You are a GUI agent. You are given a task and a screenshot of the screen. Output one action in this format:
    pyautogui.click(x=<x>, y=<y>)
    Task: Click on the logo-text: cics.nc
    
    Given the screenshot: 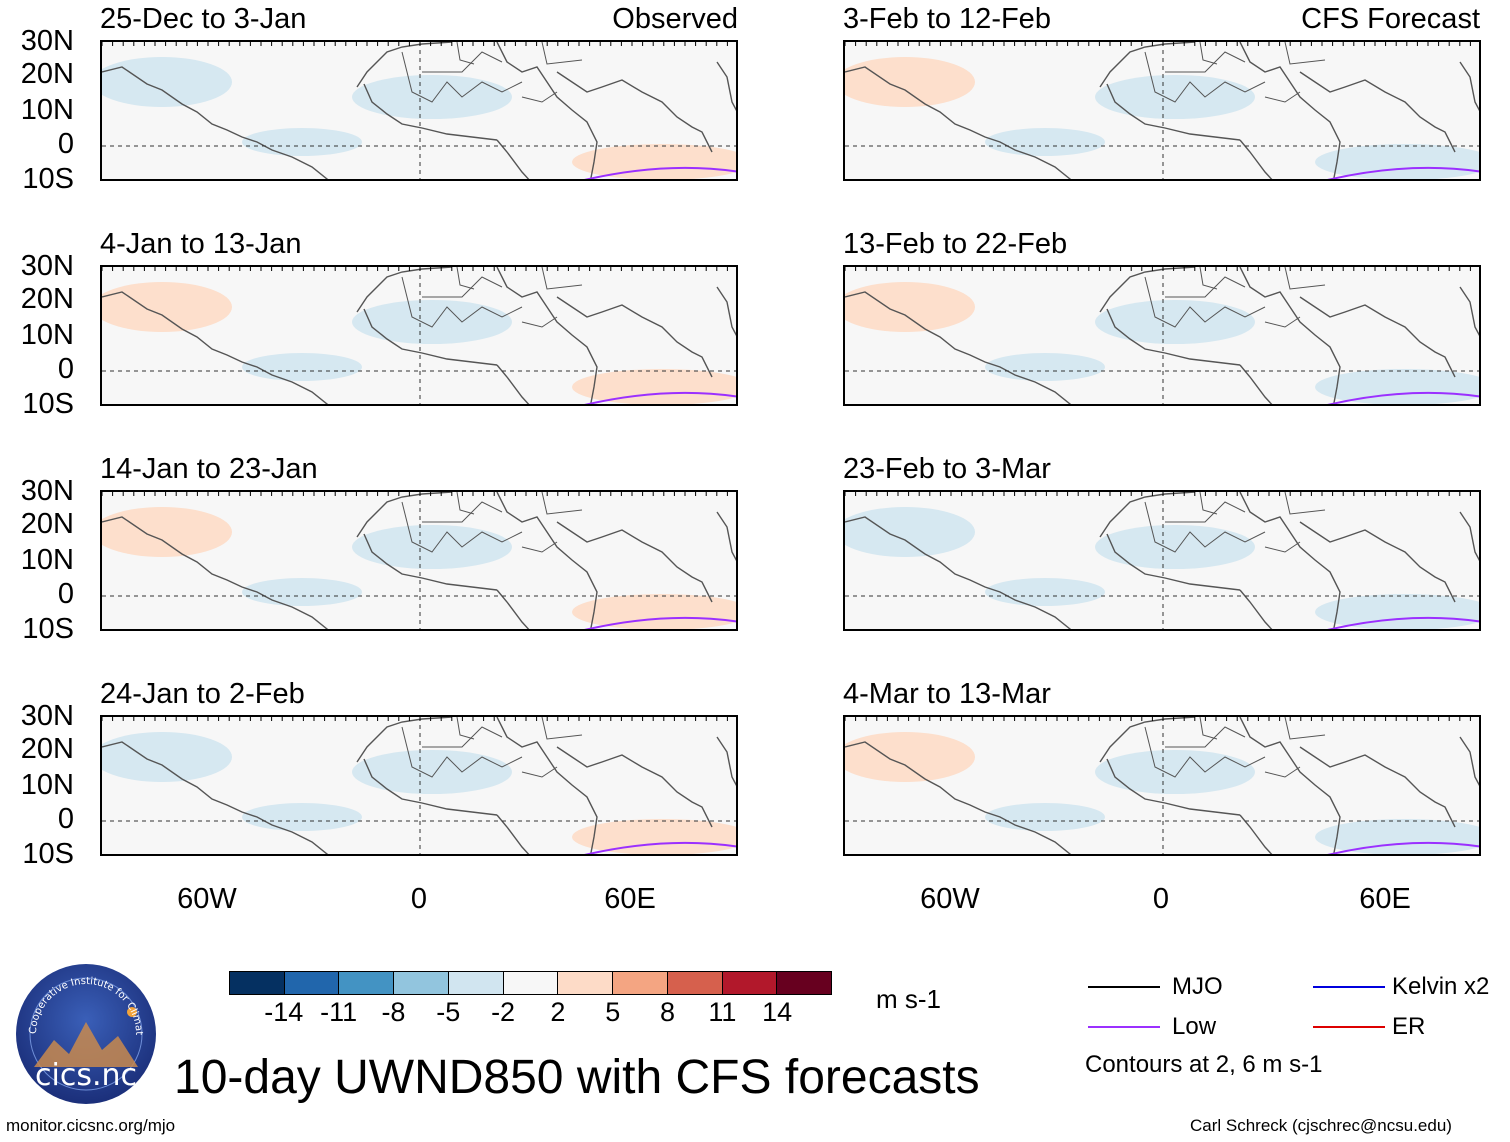 What is the action you would take?
    pyautogui.click(x=86, y=1075)
    